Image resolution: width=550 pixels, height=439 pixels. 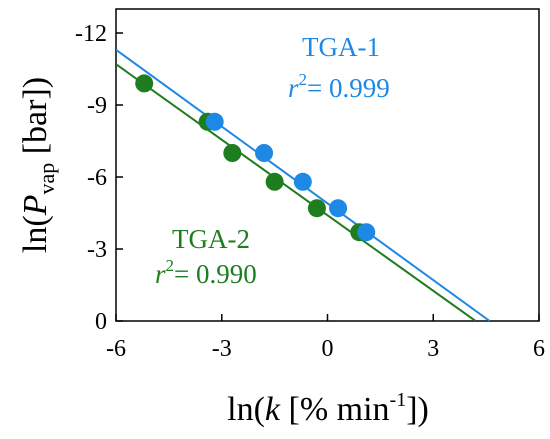 I want to click on x-tick-label: 6, so click(x=539, y=349).